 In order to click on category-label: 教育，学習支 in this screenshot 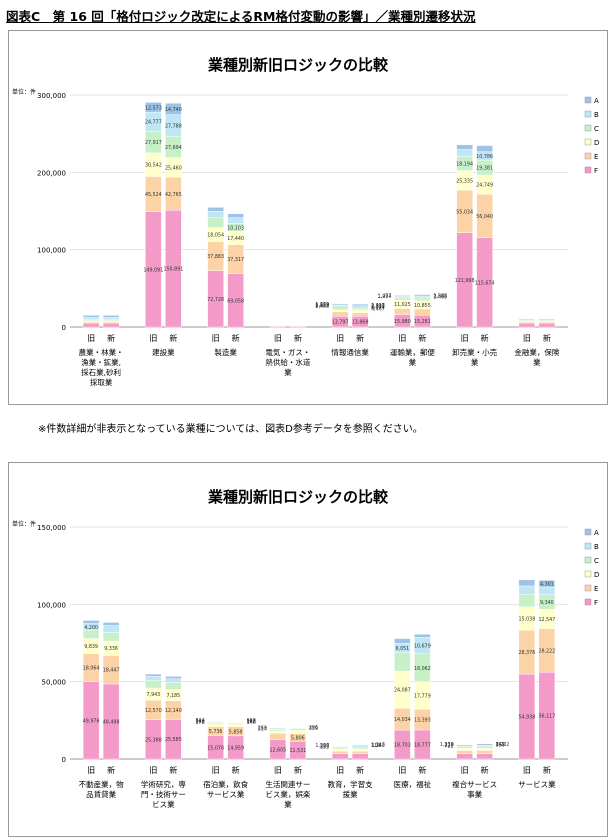, I will do `click(350, 784)`.